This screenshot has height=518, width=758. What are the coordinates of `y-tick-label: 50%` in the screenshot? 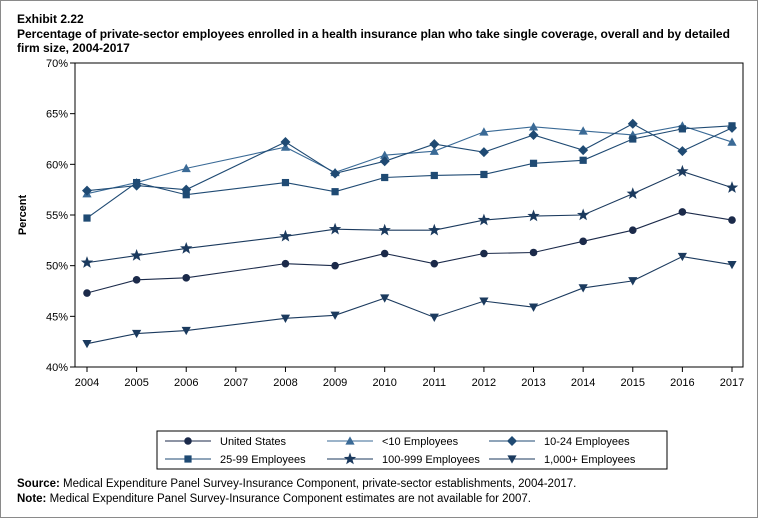 It's located at (57, 267).